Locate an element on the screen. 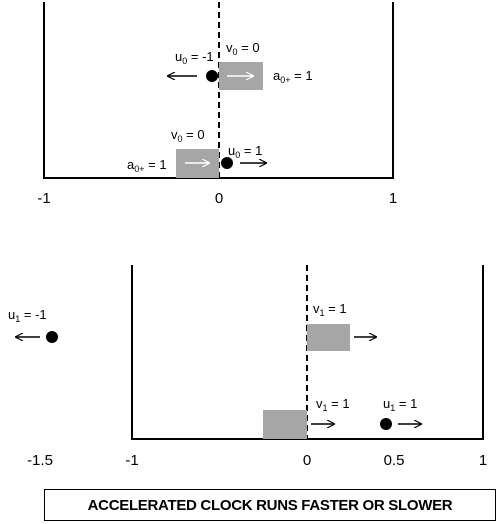  top-upper-block-a-label: a0+ = 1 is located at coordinates (293, 76).